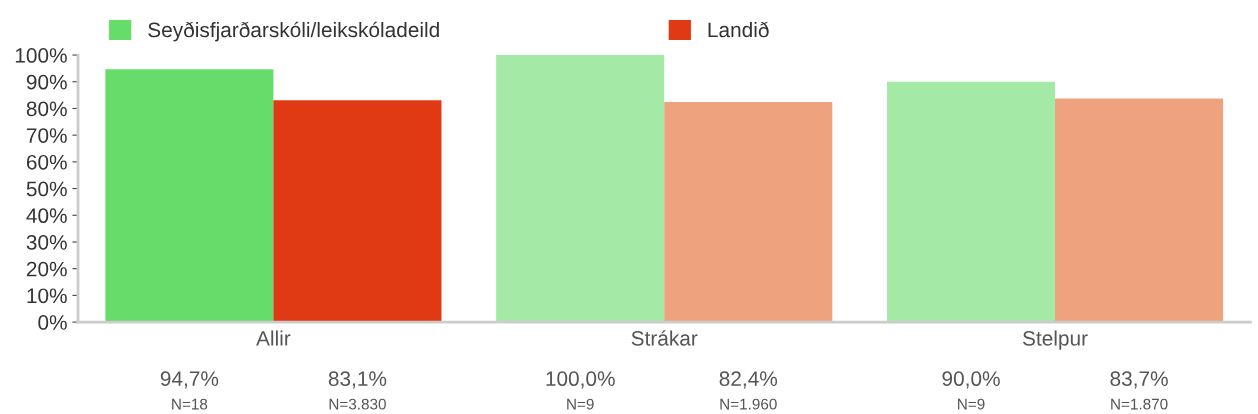 This screenshot has height=414, width=1258. I want to click on legend-label: Landið, so click(738, 29).